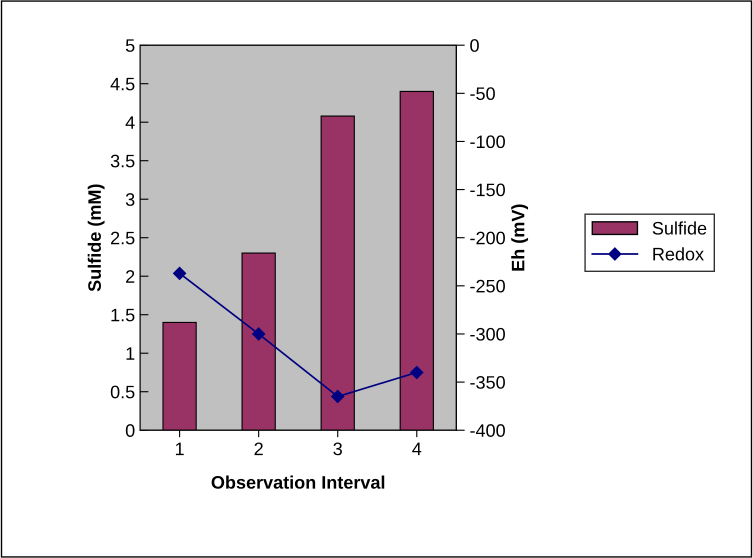 The width and height of the screenshot is (753, 558). Describe the element at coordinates (337, 449) in the screenshot. I see `x-tick-label: 3` at that location.